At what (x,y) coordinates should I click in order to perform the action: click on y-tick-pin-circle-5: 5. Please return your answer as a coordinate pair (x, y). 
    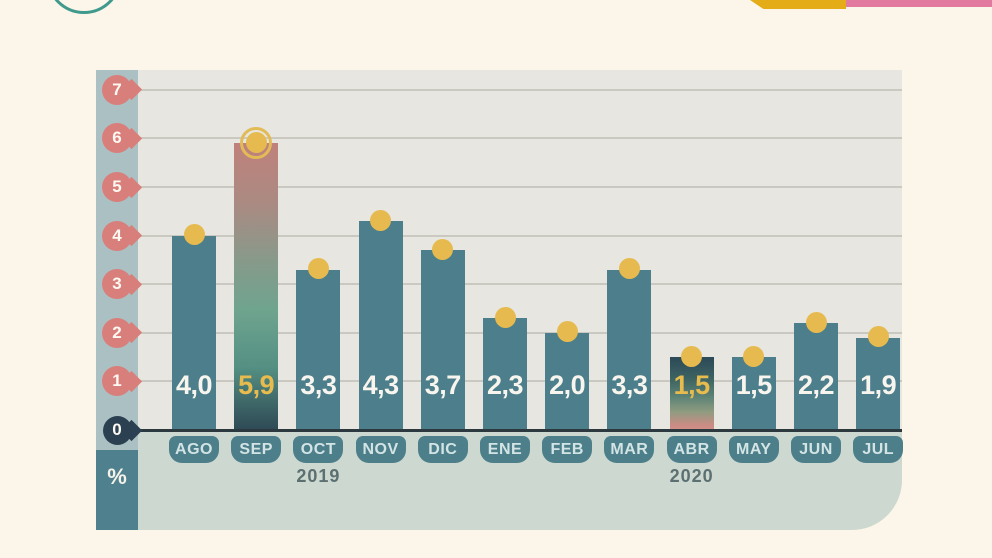
    Looking at the image, I should click on (117, 187).